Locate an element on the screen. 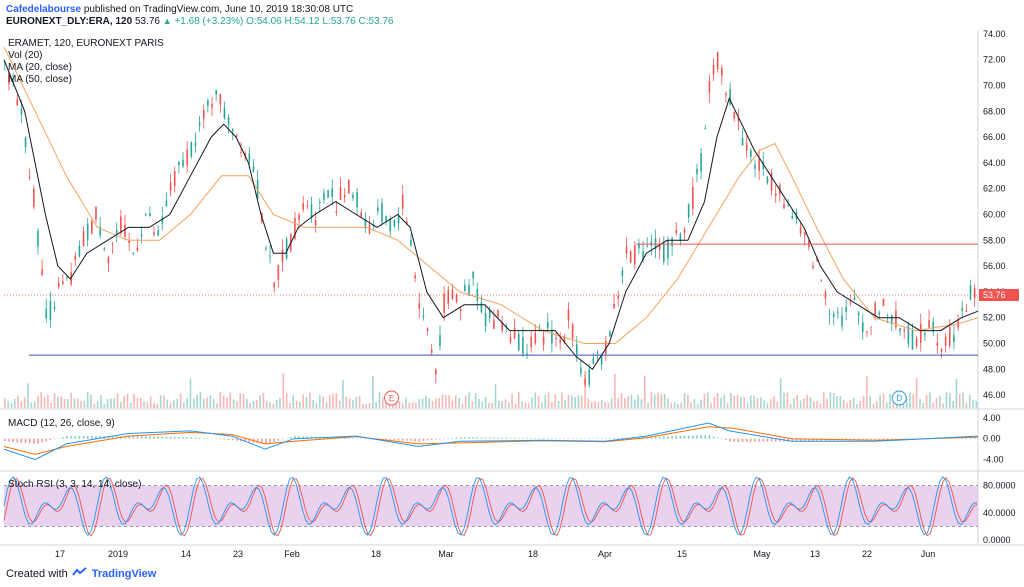  macd-tick-label: -4.00 is located at coordinates (993, 460).